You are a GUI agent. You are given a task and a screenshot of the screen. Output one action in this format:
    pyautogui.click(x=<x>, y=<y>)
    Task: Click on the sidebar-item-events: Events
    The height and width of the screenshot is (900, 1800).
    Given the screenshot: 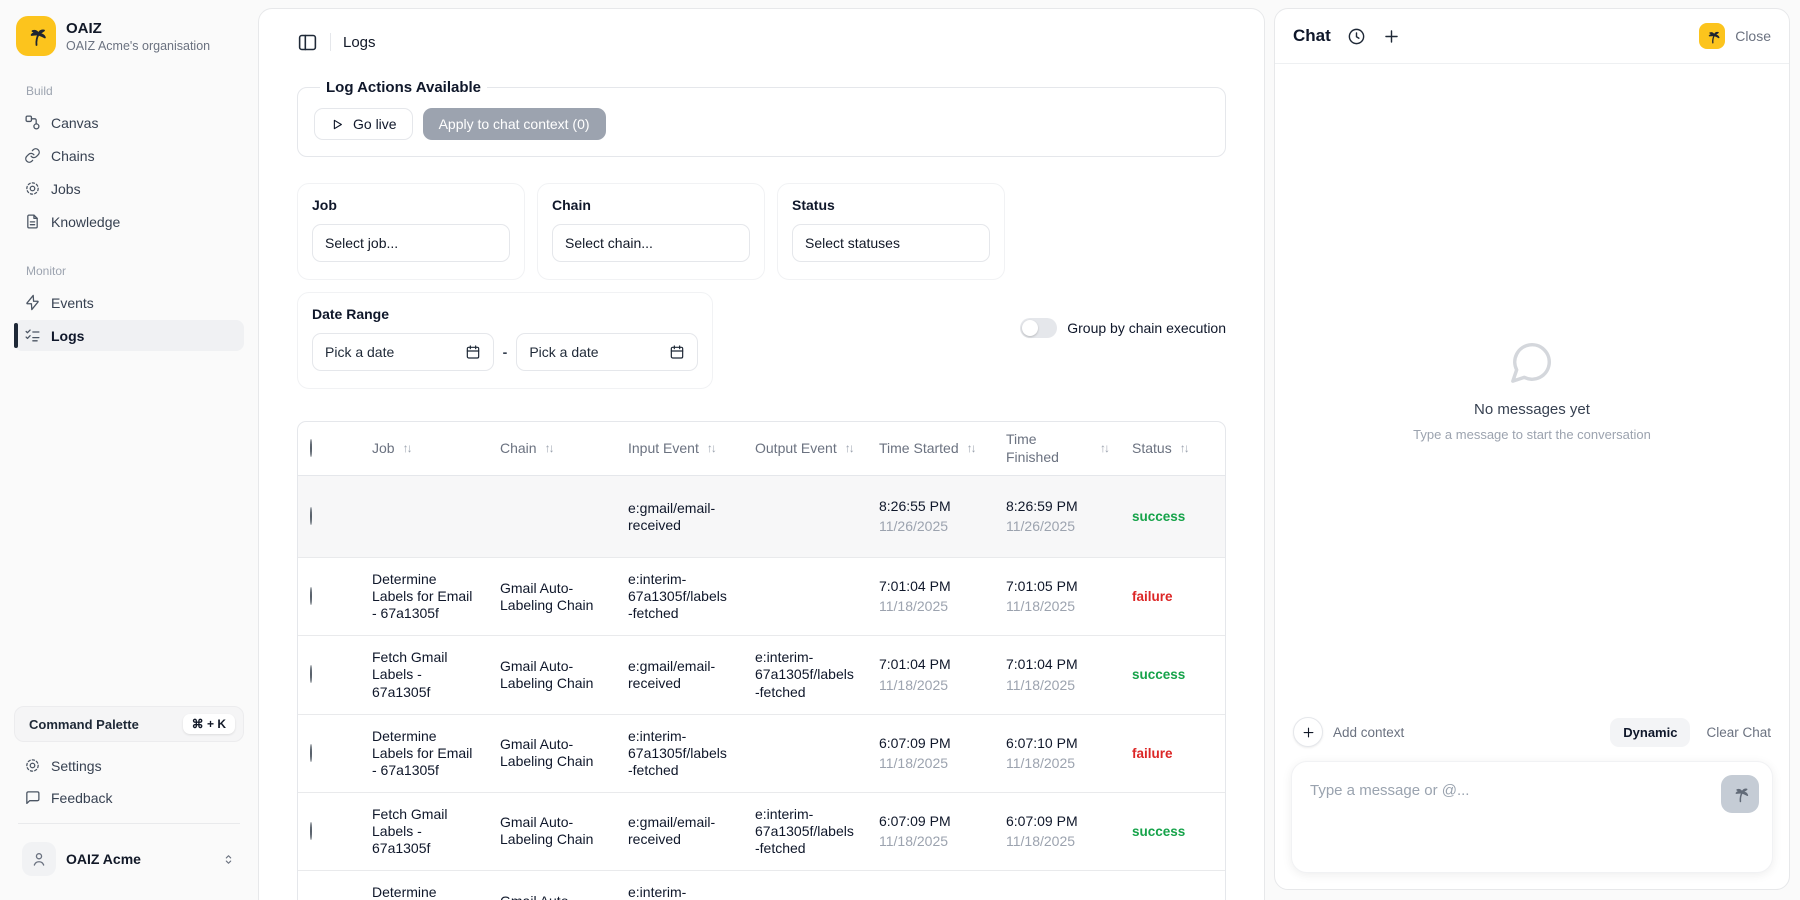 What is the action you would take?
    pyautogui.click(x=129, y=302)
    